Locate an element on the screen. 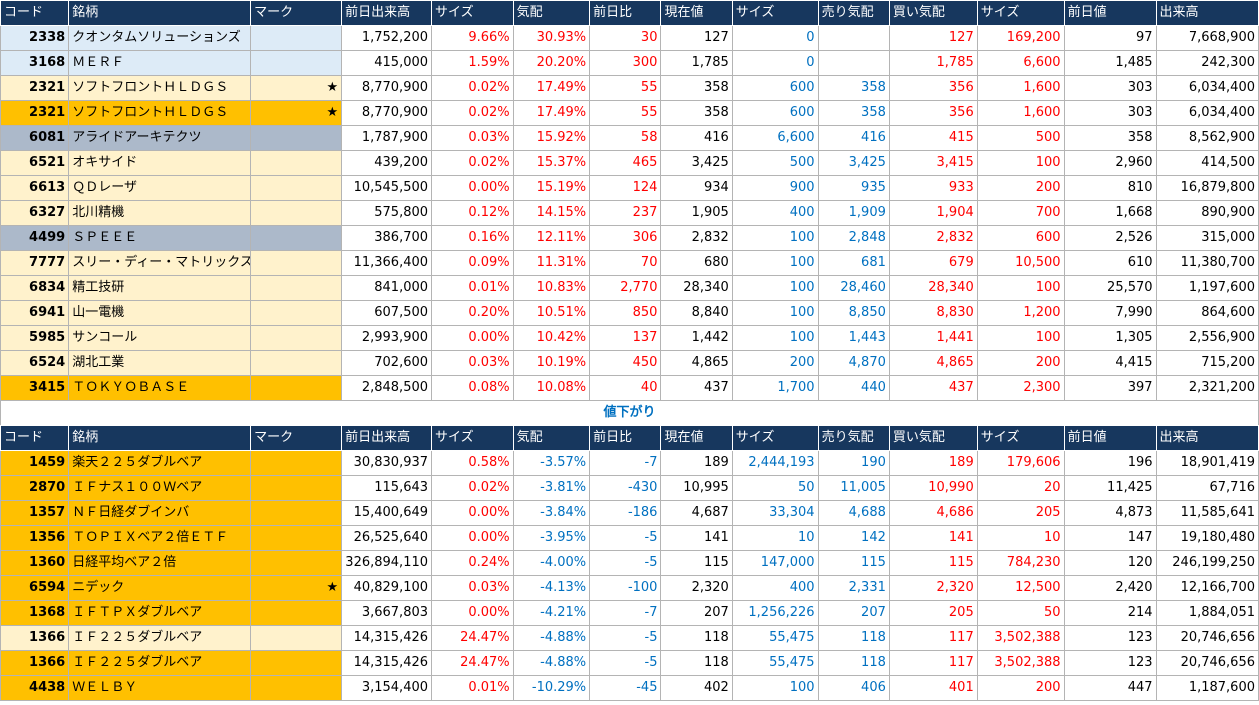 Image resolution: width=1259 pixels, height=705 pixels. stock-code: 6594 is located at coordinates (35, 588).